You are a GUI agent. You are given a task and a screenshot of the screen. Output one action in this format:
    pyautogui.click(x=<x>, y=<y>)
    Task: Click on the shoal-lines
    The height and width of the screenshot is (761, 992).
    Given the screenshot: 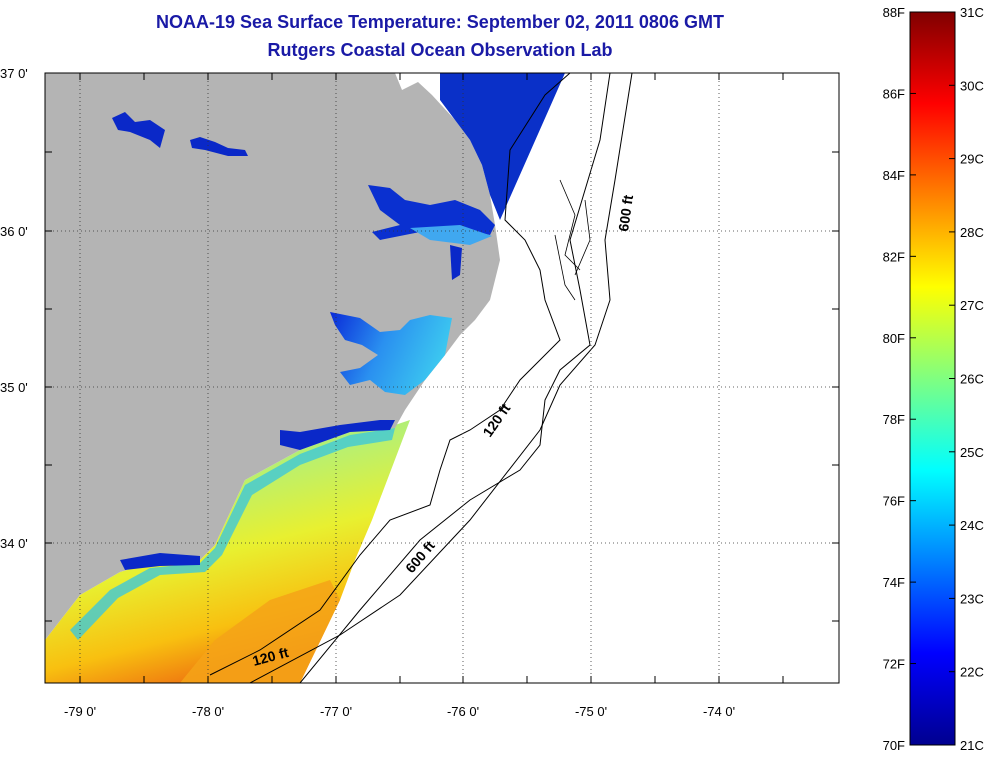 What is the action you would take?
    pyautogui.click(x=572, y=240)
    